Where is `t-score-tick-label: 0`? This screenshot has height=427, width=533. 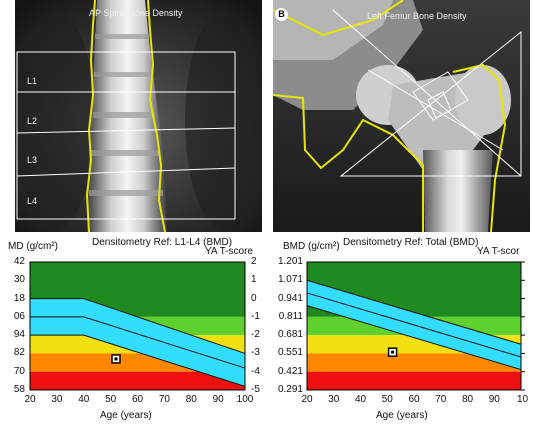
t-score-tick-label: 0 is located at coordinates (254, 298).